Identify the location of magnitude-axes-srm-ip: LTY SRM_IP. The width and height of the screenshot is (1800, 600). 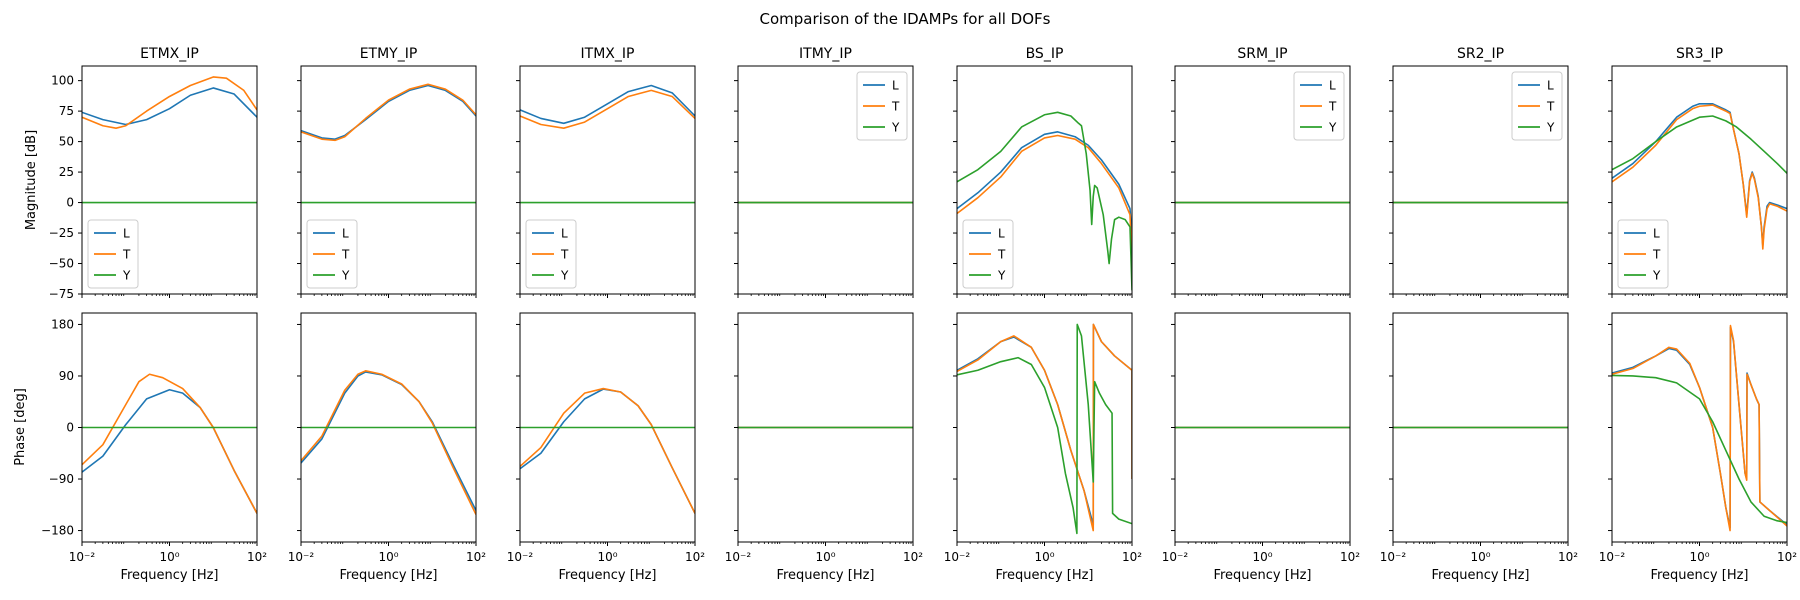
(1261, 172).